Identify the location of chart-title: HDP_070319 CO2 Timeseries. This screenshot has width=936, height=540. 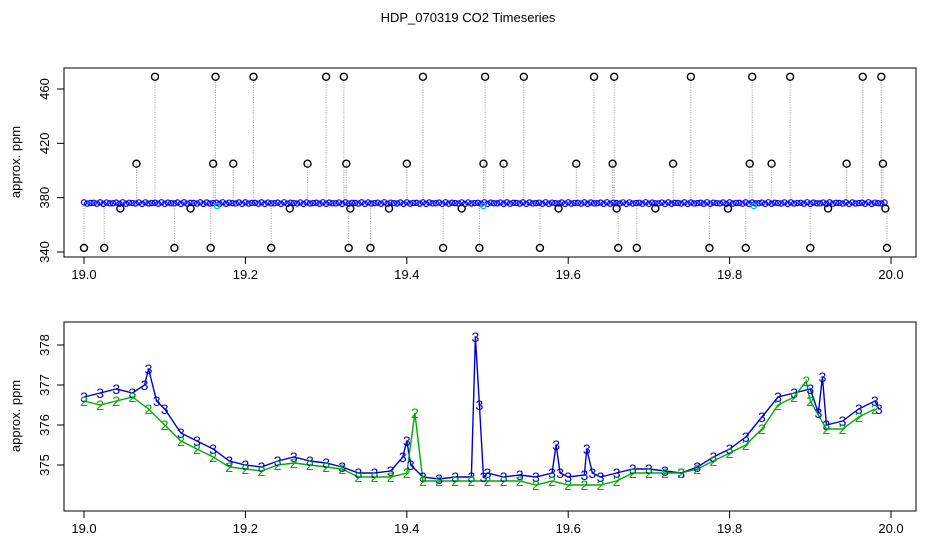
(468, 17).